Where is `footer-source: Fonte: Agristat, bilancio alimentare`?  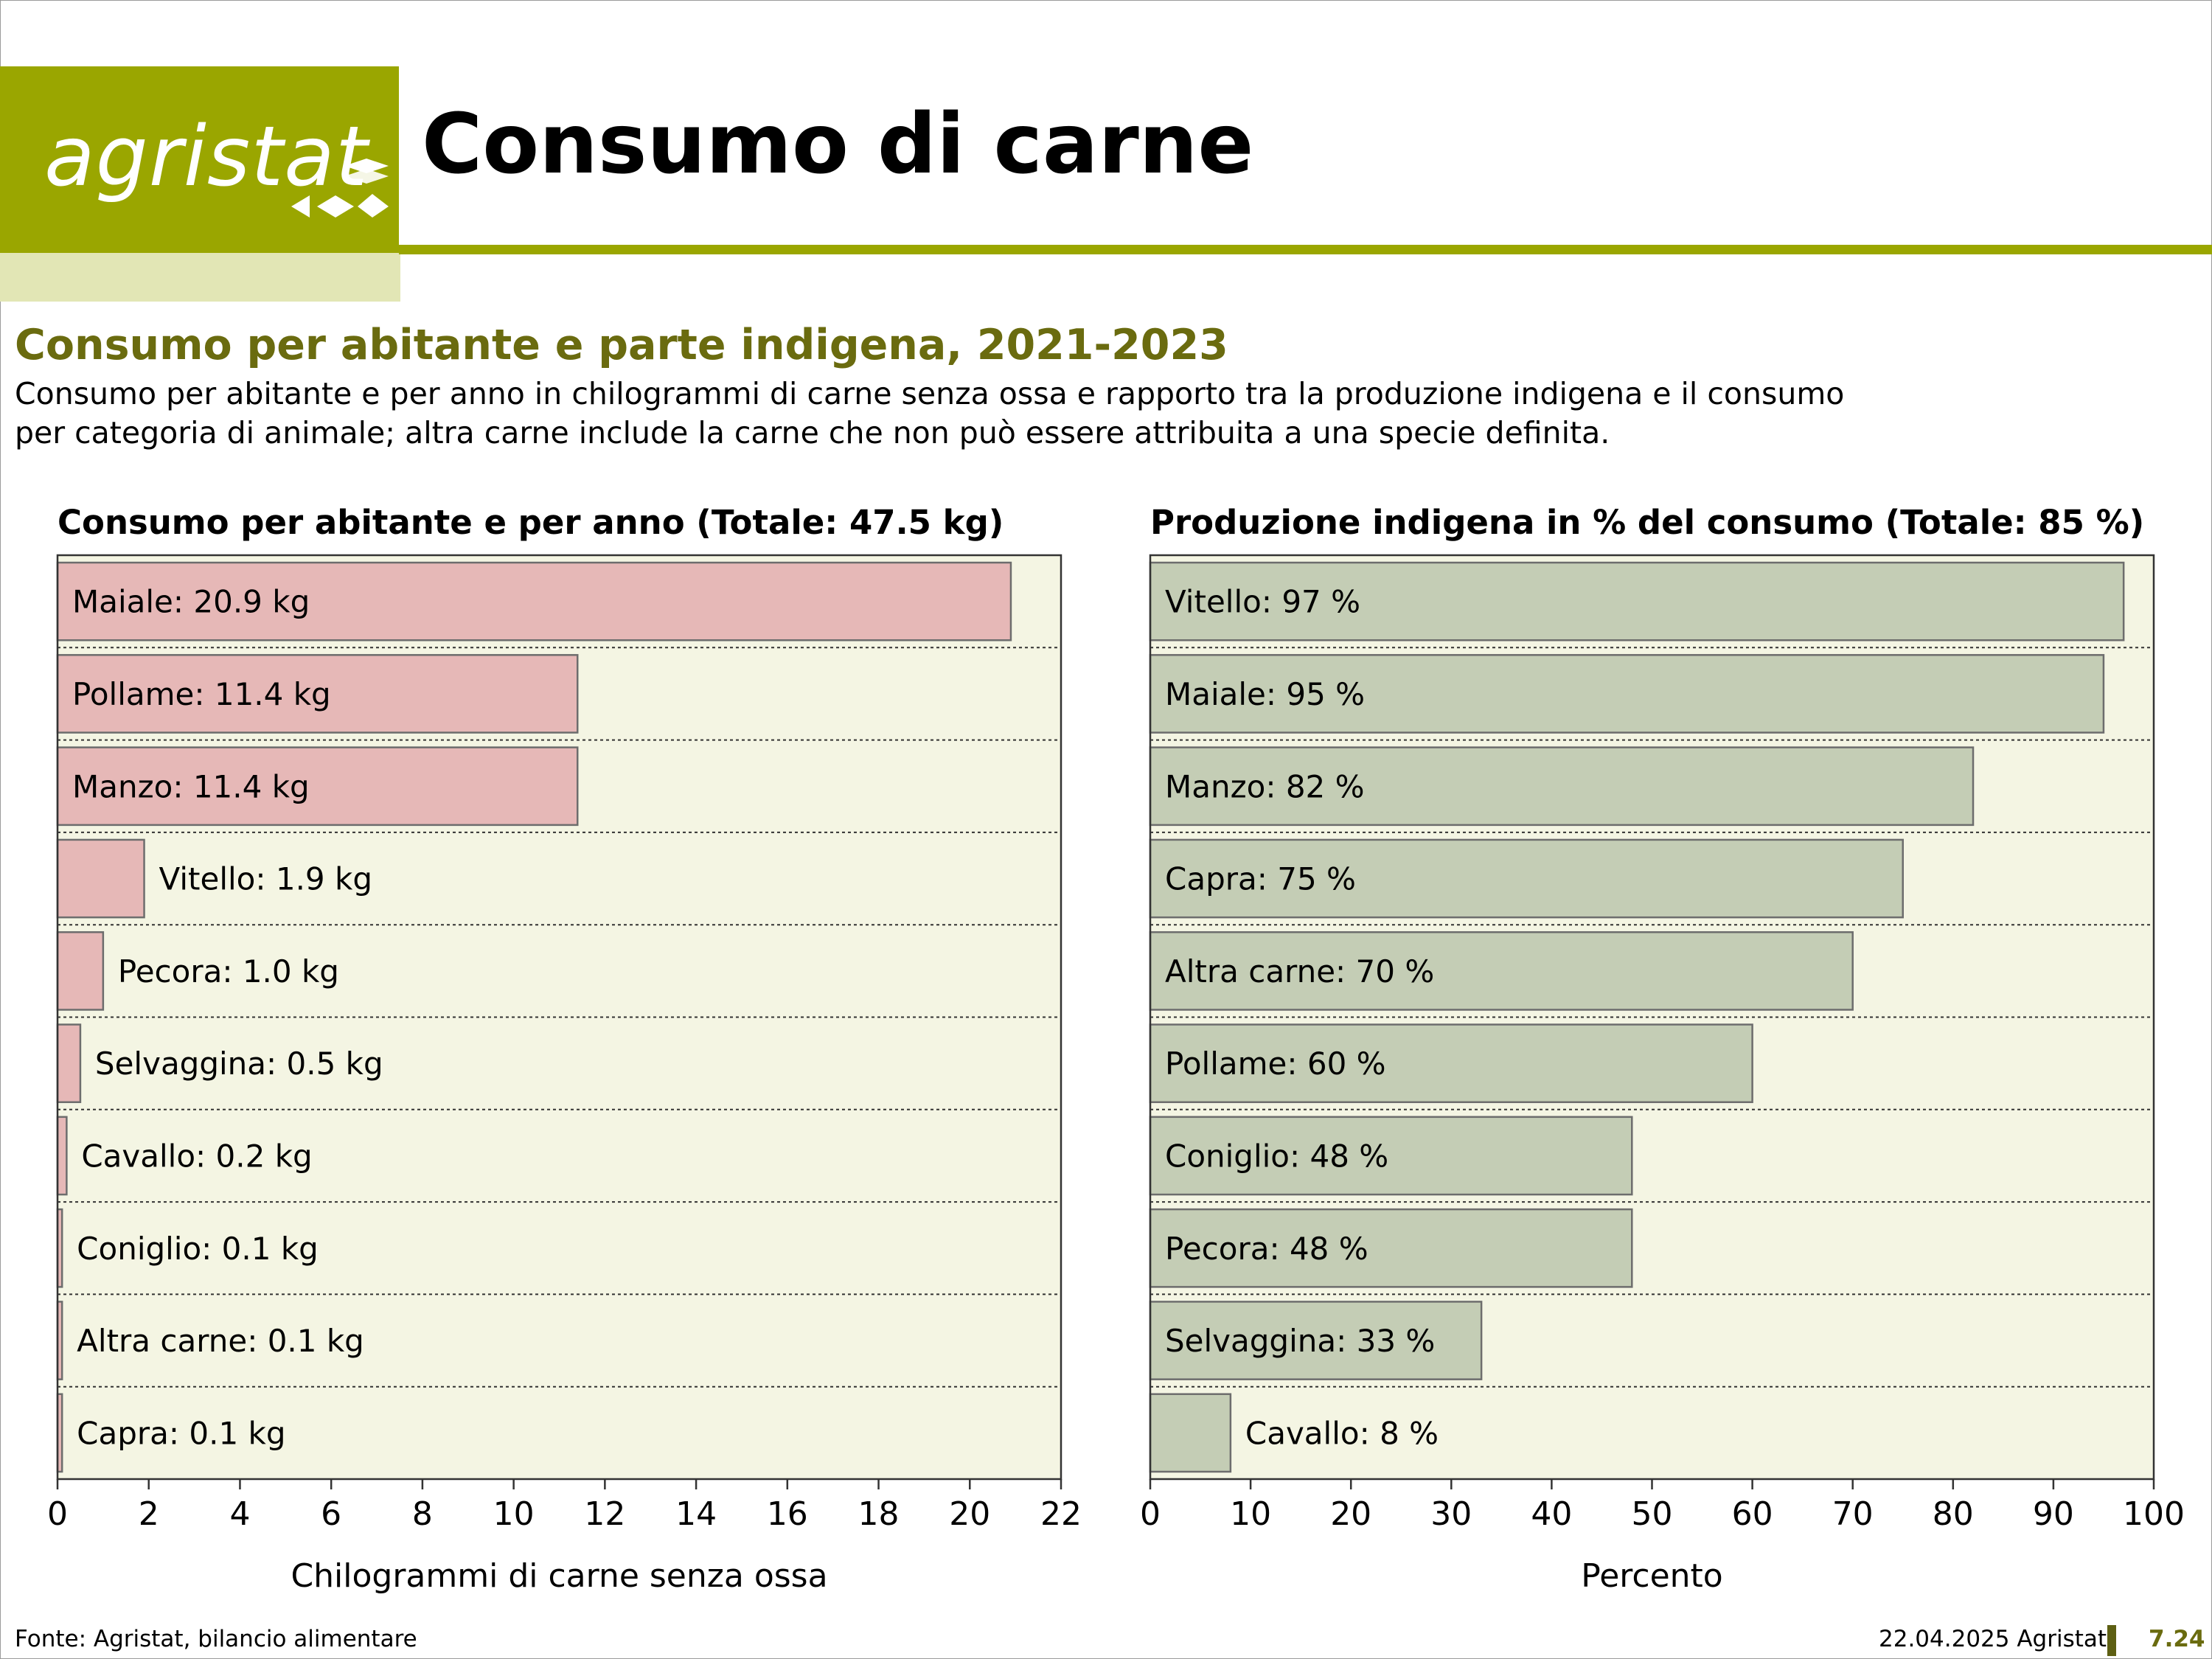 footer-source: Fonte: Agristat, bilancio alimentare is located at coordinates (216, 1639).